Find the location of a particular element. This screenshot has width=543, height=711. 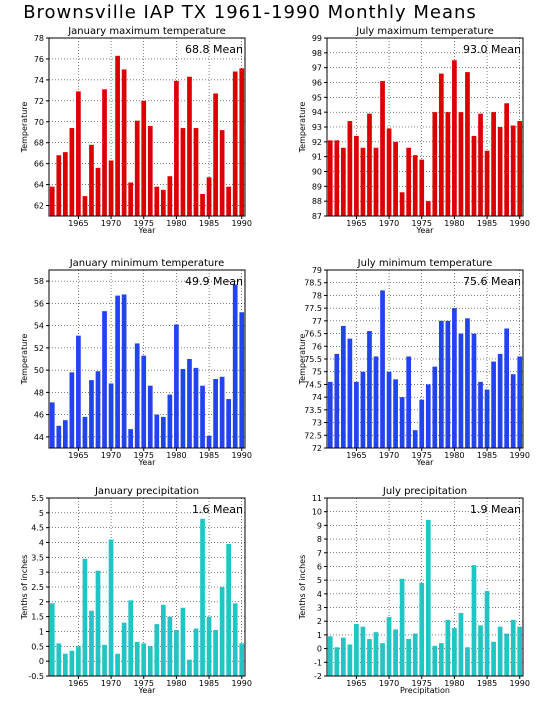

chart-4-ytick-label: 2.5 is located at coordinates (37, 587).